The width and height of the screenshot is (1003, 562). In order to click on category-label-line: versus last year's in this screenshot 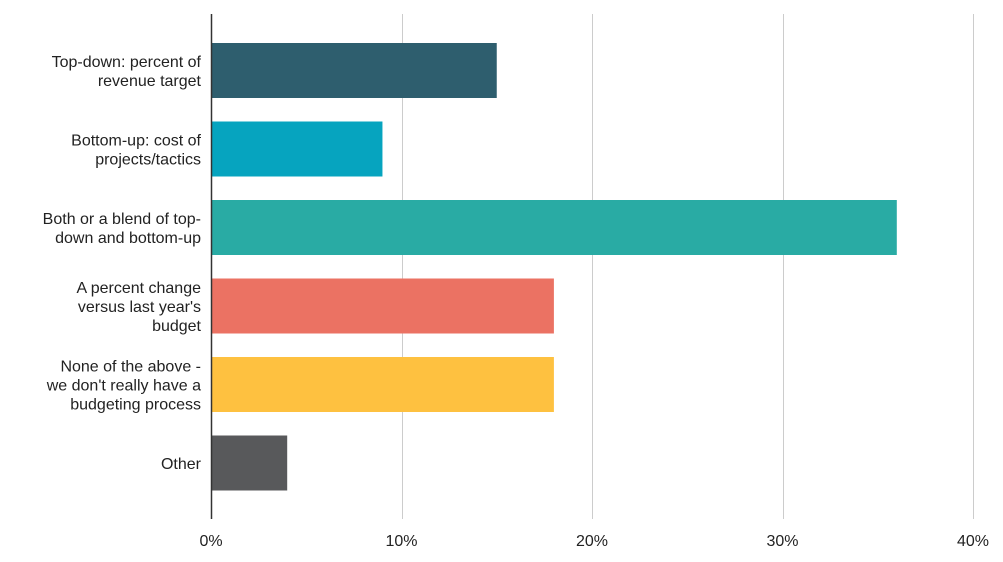, I will do `click(139, 307)`.